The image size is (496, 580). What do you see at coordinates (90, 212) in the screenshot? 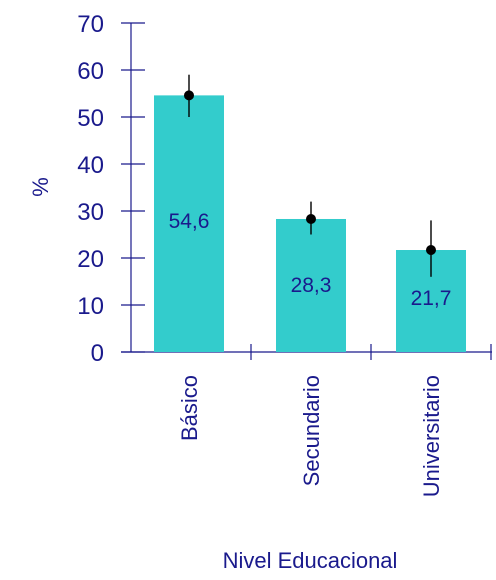
I see `y-tick-label-30: 30` at bounding box center [90, 212].